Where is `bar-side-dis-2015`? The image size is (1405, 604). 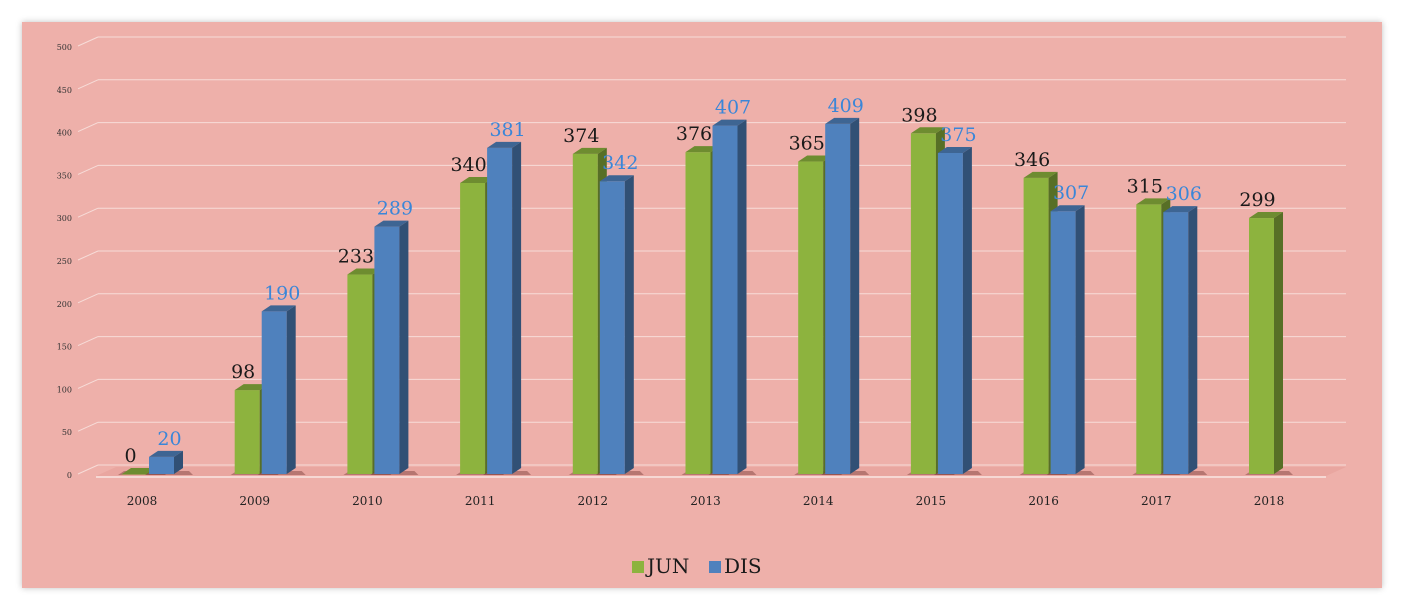
bar-side-dis-2015 is located at coordinates (967, 310).